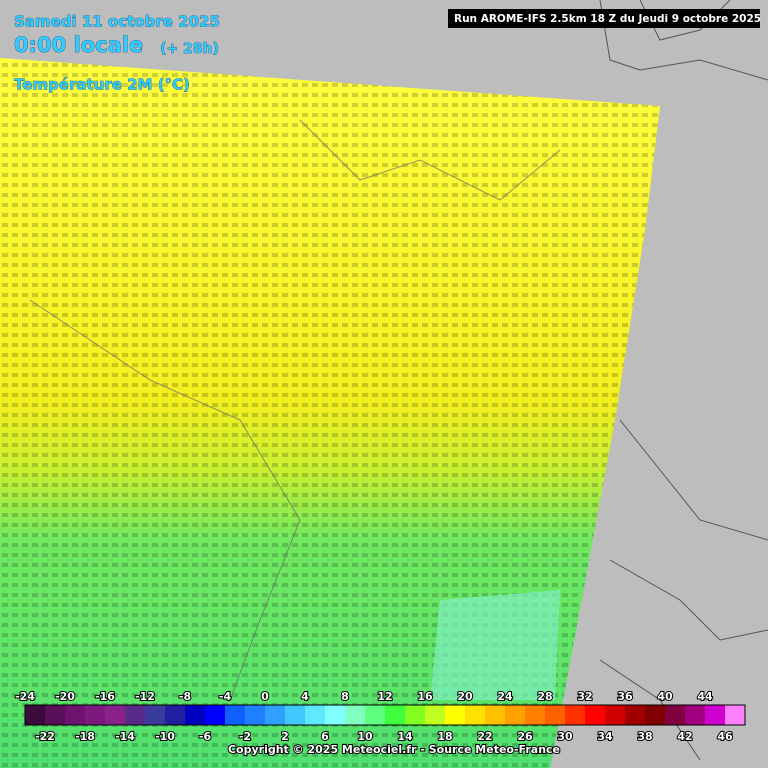 The height and width of the screenshot is (772, 768). What do you see at coordinates (584, 696) in the screenshot?
I see `legend-label: 32` at bounding box center [584, 696].